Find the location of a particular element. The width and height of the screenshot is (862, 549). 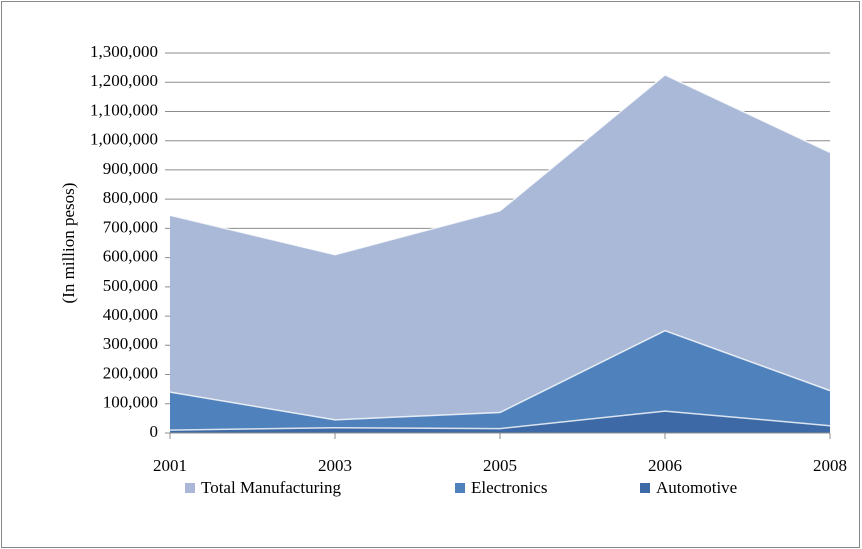

y-tick-label: 200,000 is located at coordinates (130, 372).